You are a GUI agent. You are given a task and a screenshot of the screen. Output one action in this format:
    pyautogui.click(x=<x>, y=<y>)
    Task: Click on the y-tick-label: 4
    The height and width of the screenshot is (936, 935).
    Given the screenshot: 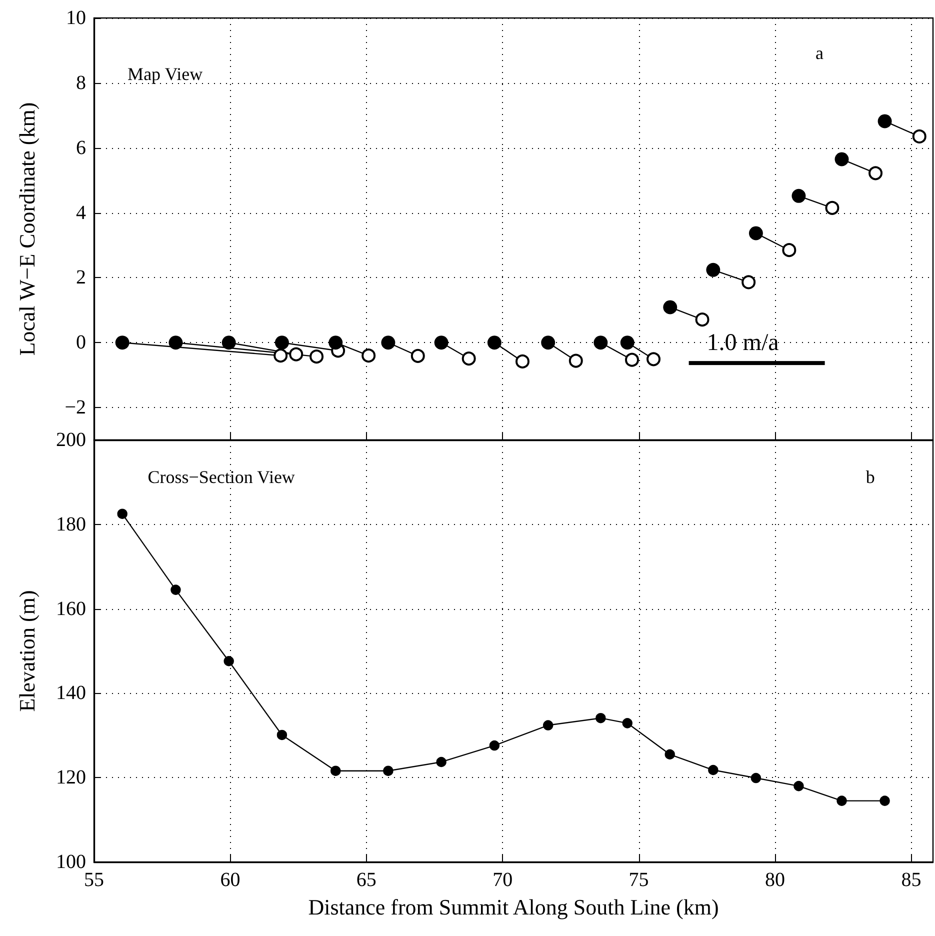 What is the action you would take?
    pyautogui.click(x=81, y=213)
    